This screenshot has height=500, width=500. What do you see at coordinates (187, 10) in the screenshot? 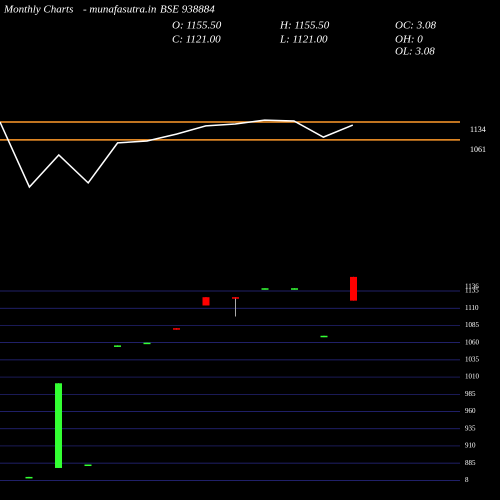
I see `symbol: BSE 938884` at bounding box center [187, 10].